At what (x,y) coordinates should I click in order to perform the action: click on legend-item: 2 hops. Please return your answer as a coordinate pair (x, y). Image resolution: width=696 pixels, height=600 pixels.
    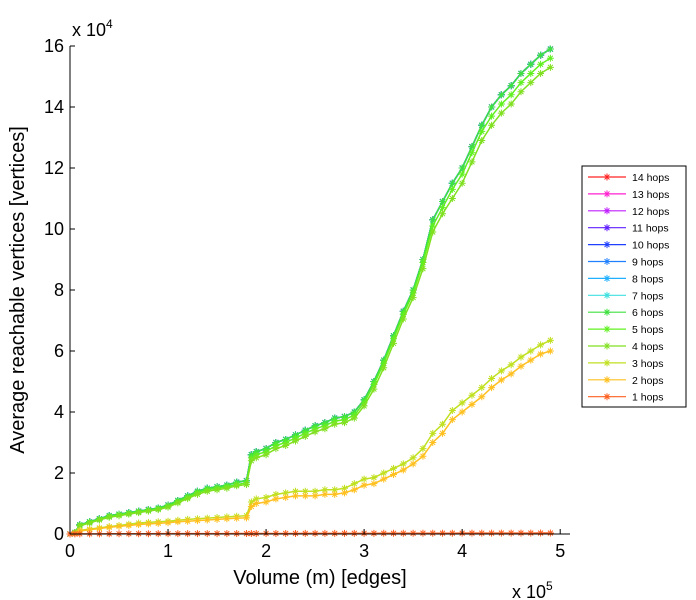
    Looking at the image, I should click on (626, 381).